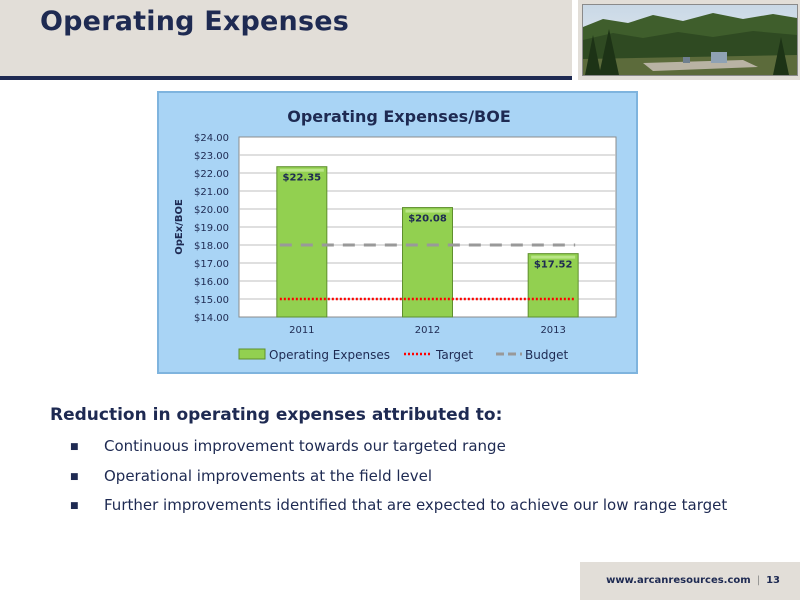 The height and width of the screenshot is (600, 800). I want to click on y-tick-label: $17.00, so click(211, 264).